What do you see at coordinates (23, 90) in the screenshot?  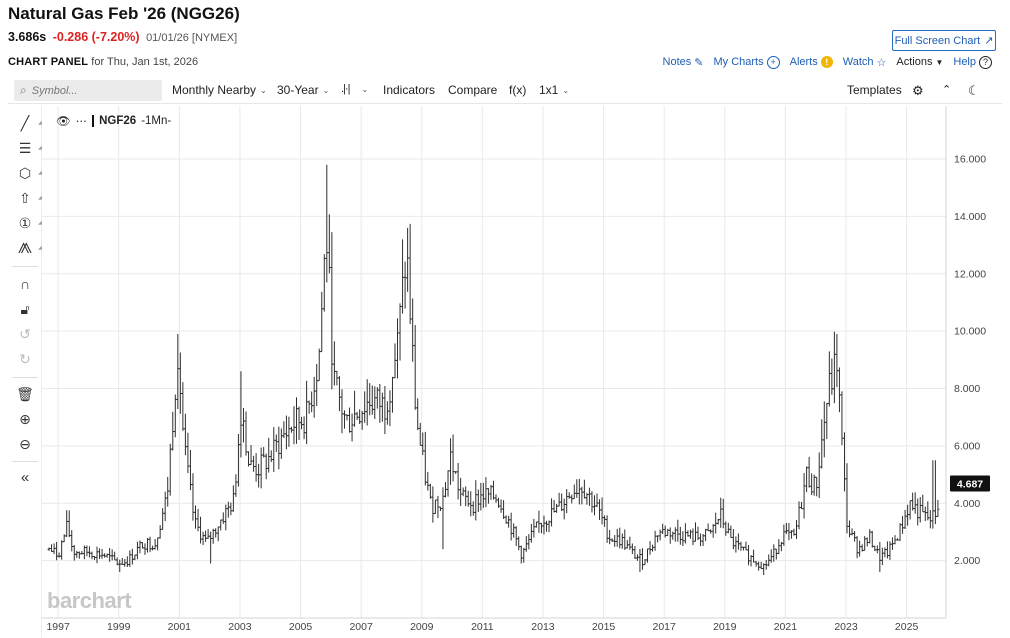 I see `search-icon: ⌕` at bounding box center [23, 90].